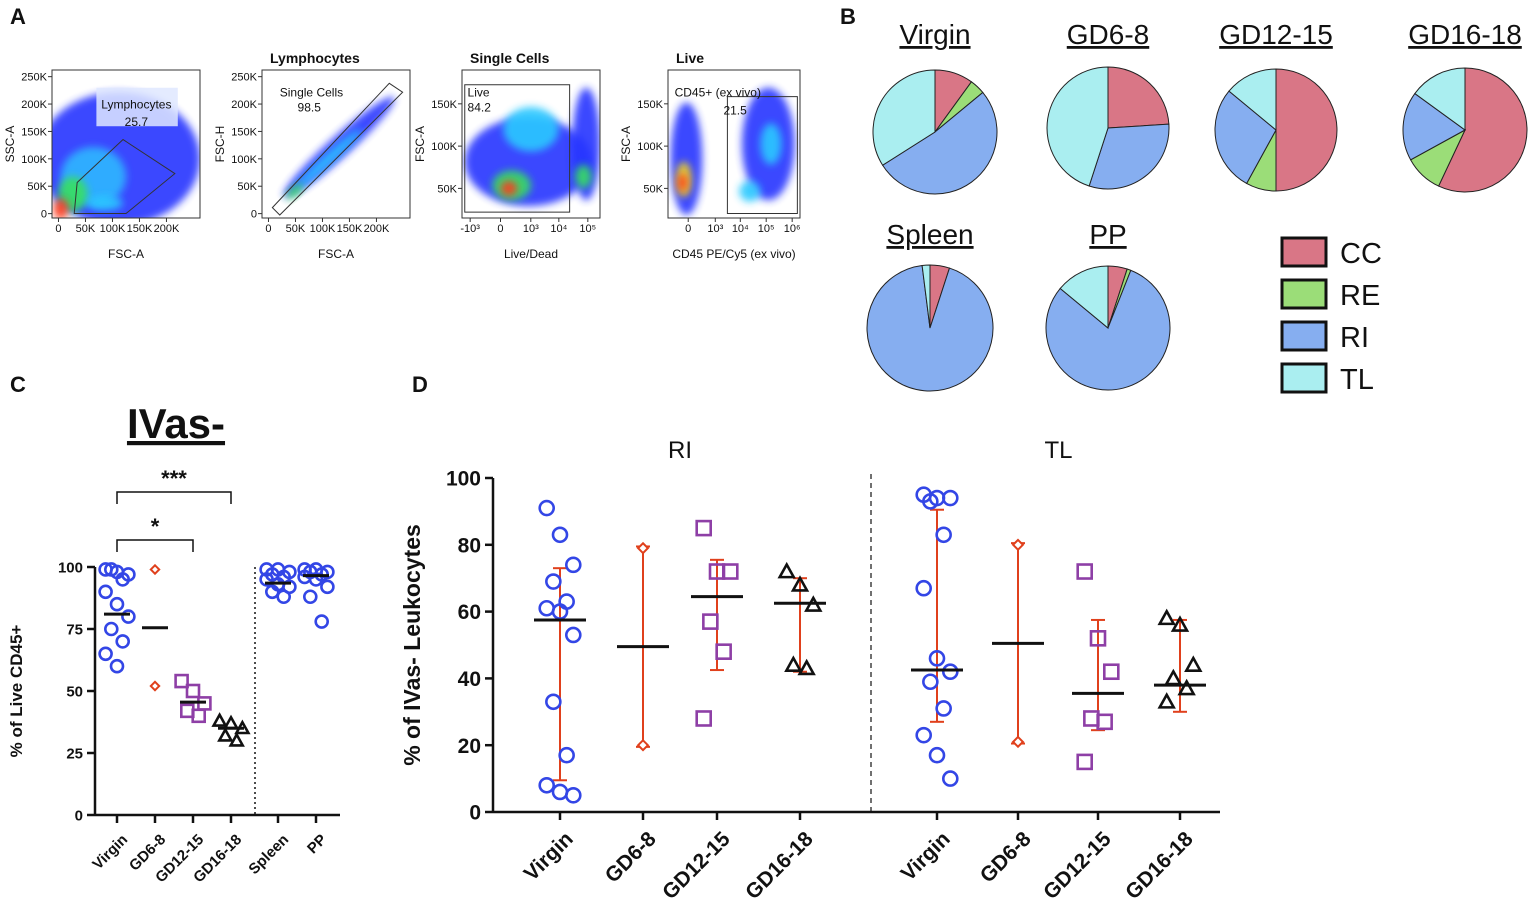 The width and height of the screenshot is (1535, 918). What do you see at coordinates (740, 229) in the screenshot?
I see `x-tick-label: 10⁴` at bounding box center [740, 229].